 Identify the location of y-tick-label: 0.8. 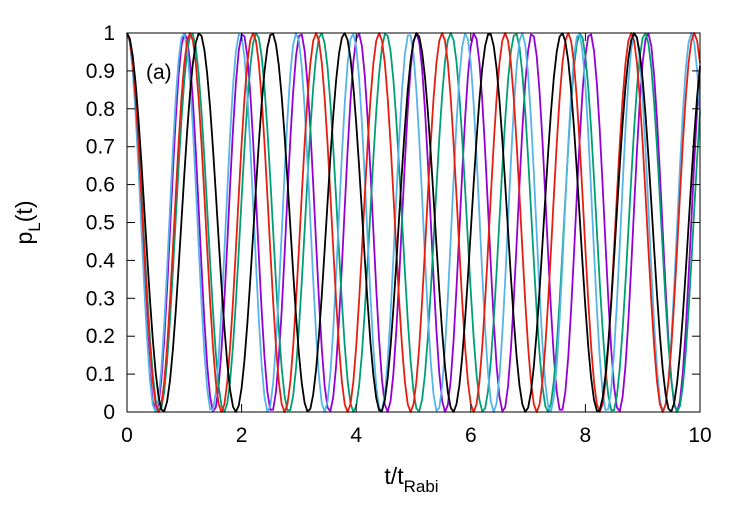
(100, 109).